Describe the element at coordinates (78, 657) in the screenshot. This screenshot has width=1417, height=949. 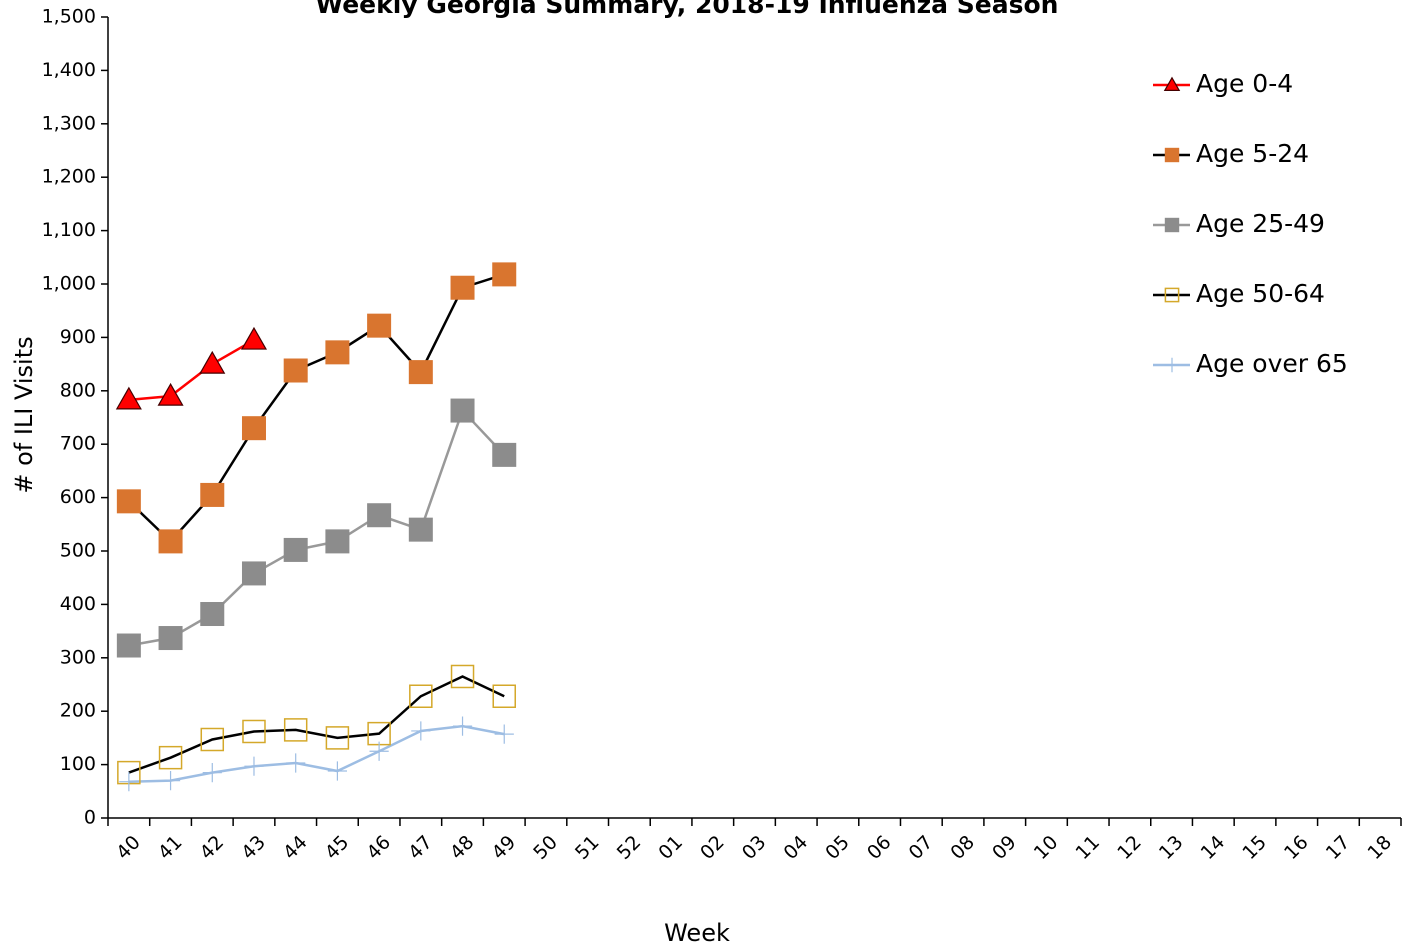
I see `y-tick-label: 300` at that location.